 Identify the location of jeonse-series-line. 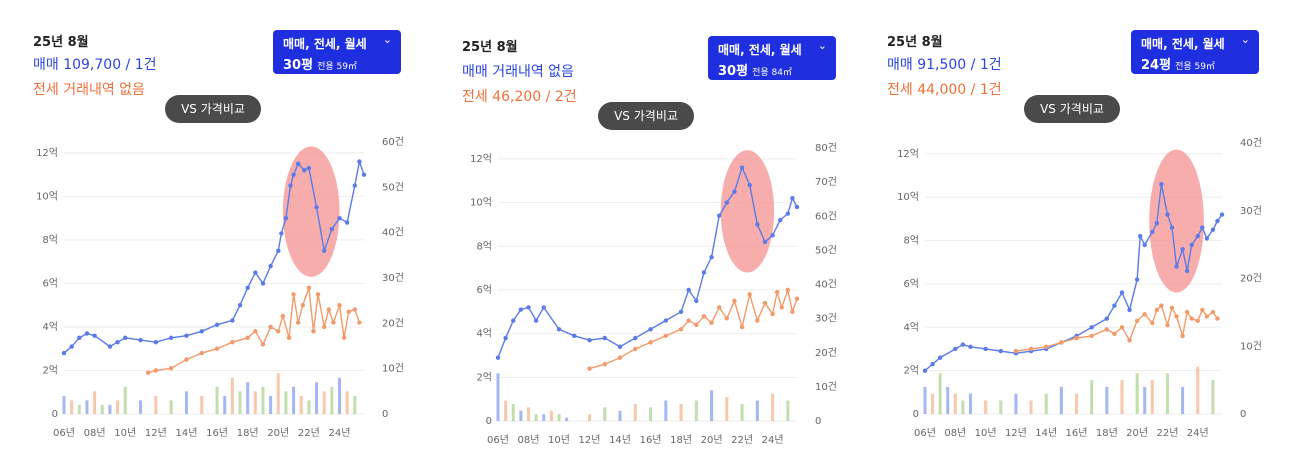
(693, 328).